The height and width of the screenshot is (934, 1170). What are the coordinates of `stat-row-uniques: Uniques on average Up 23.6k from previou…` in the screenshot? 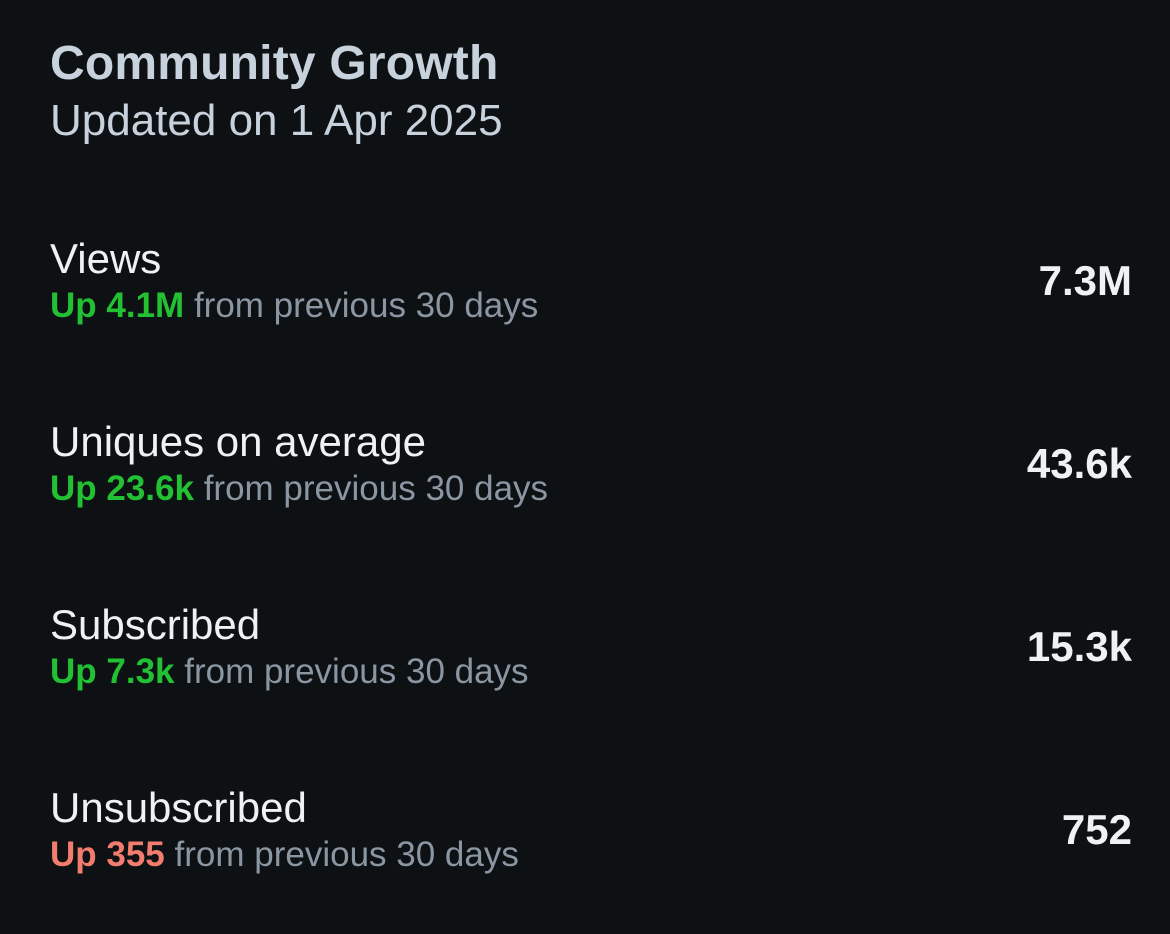 It's located at (585, 473).